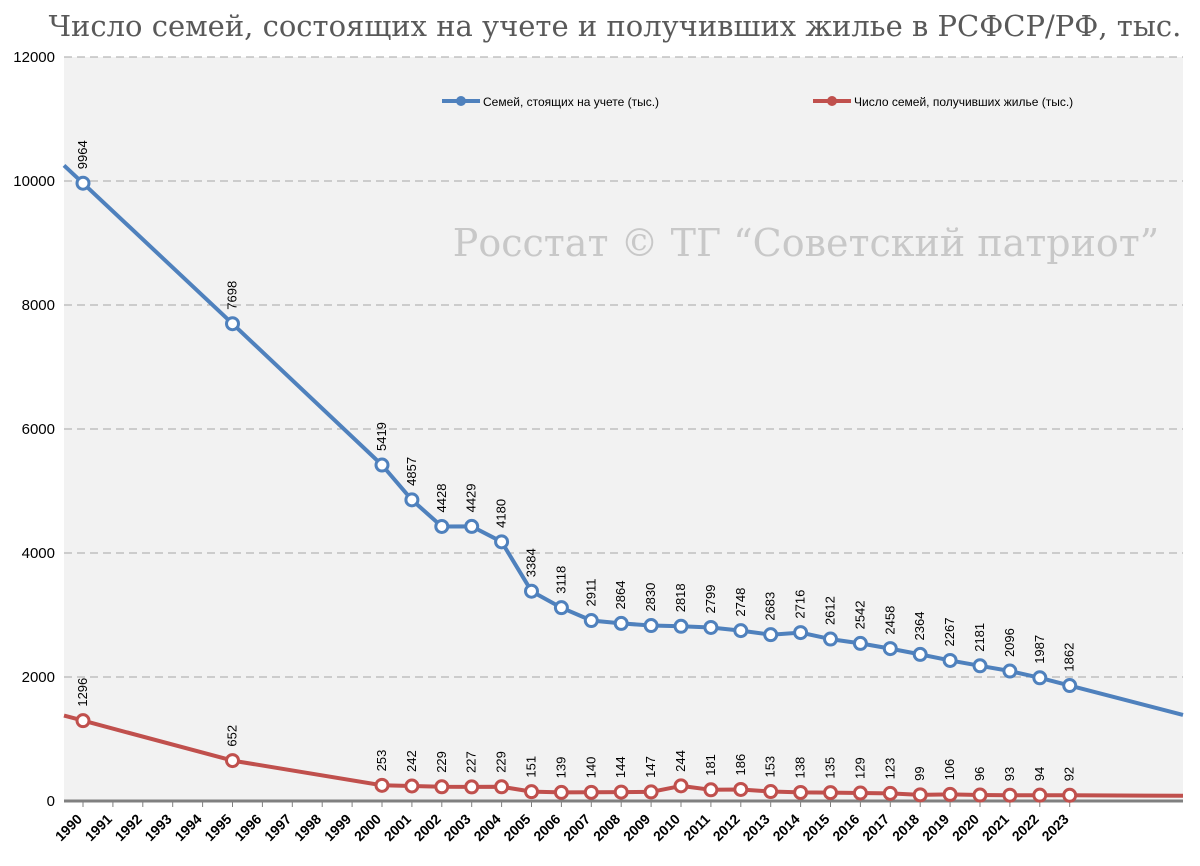  I want to click on data-label: 2542, so click(859, 614).